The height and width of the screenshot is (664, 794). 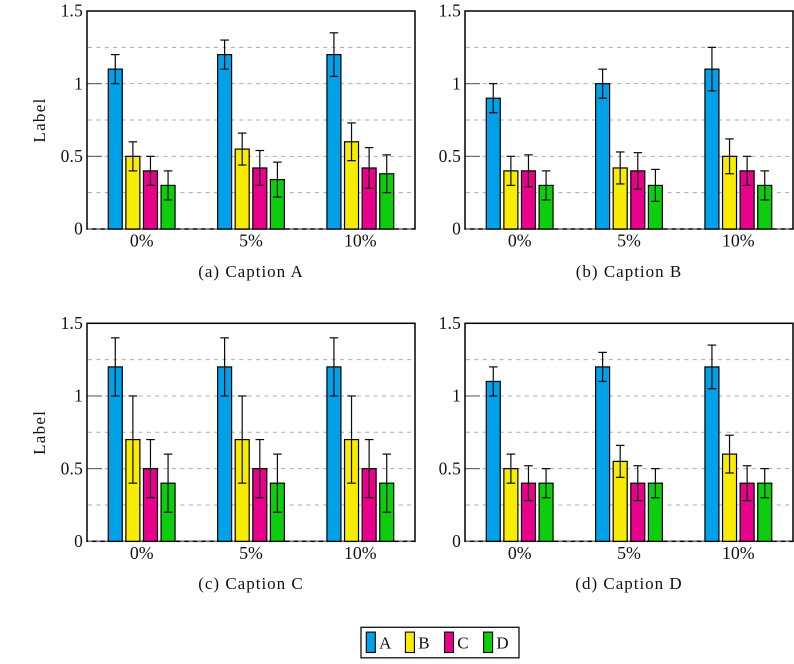 What do you see at coordinates (251, 583) in the screenshot?
I see `svg-text: (c) Caption C` at bounding box center [251, 583].